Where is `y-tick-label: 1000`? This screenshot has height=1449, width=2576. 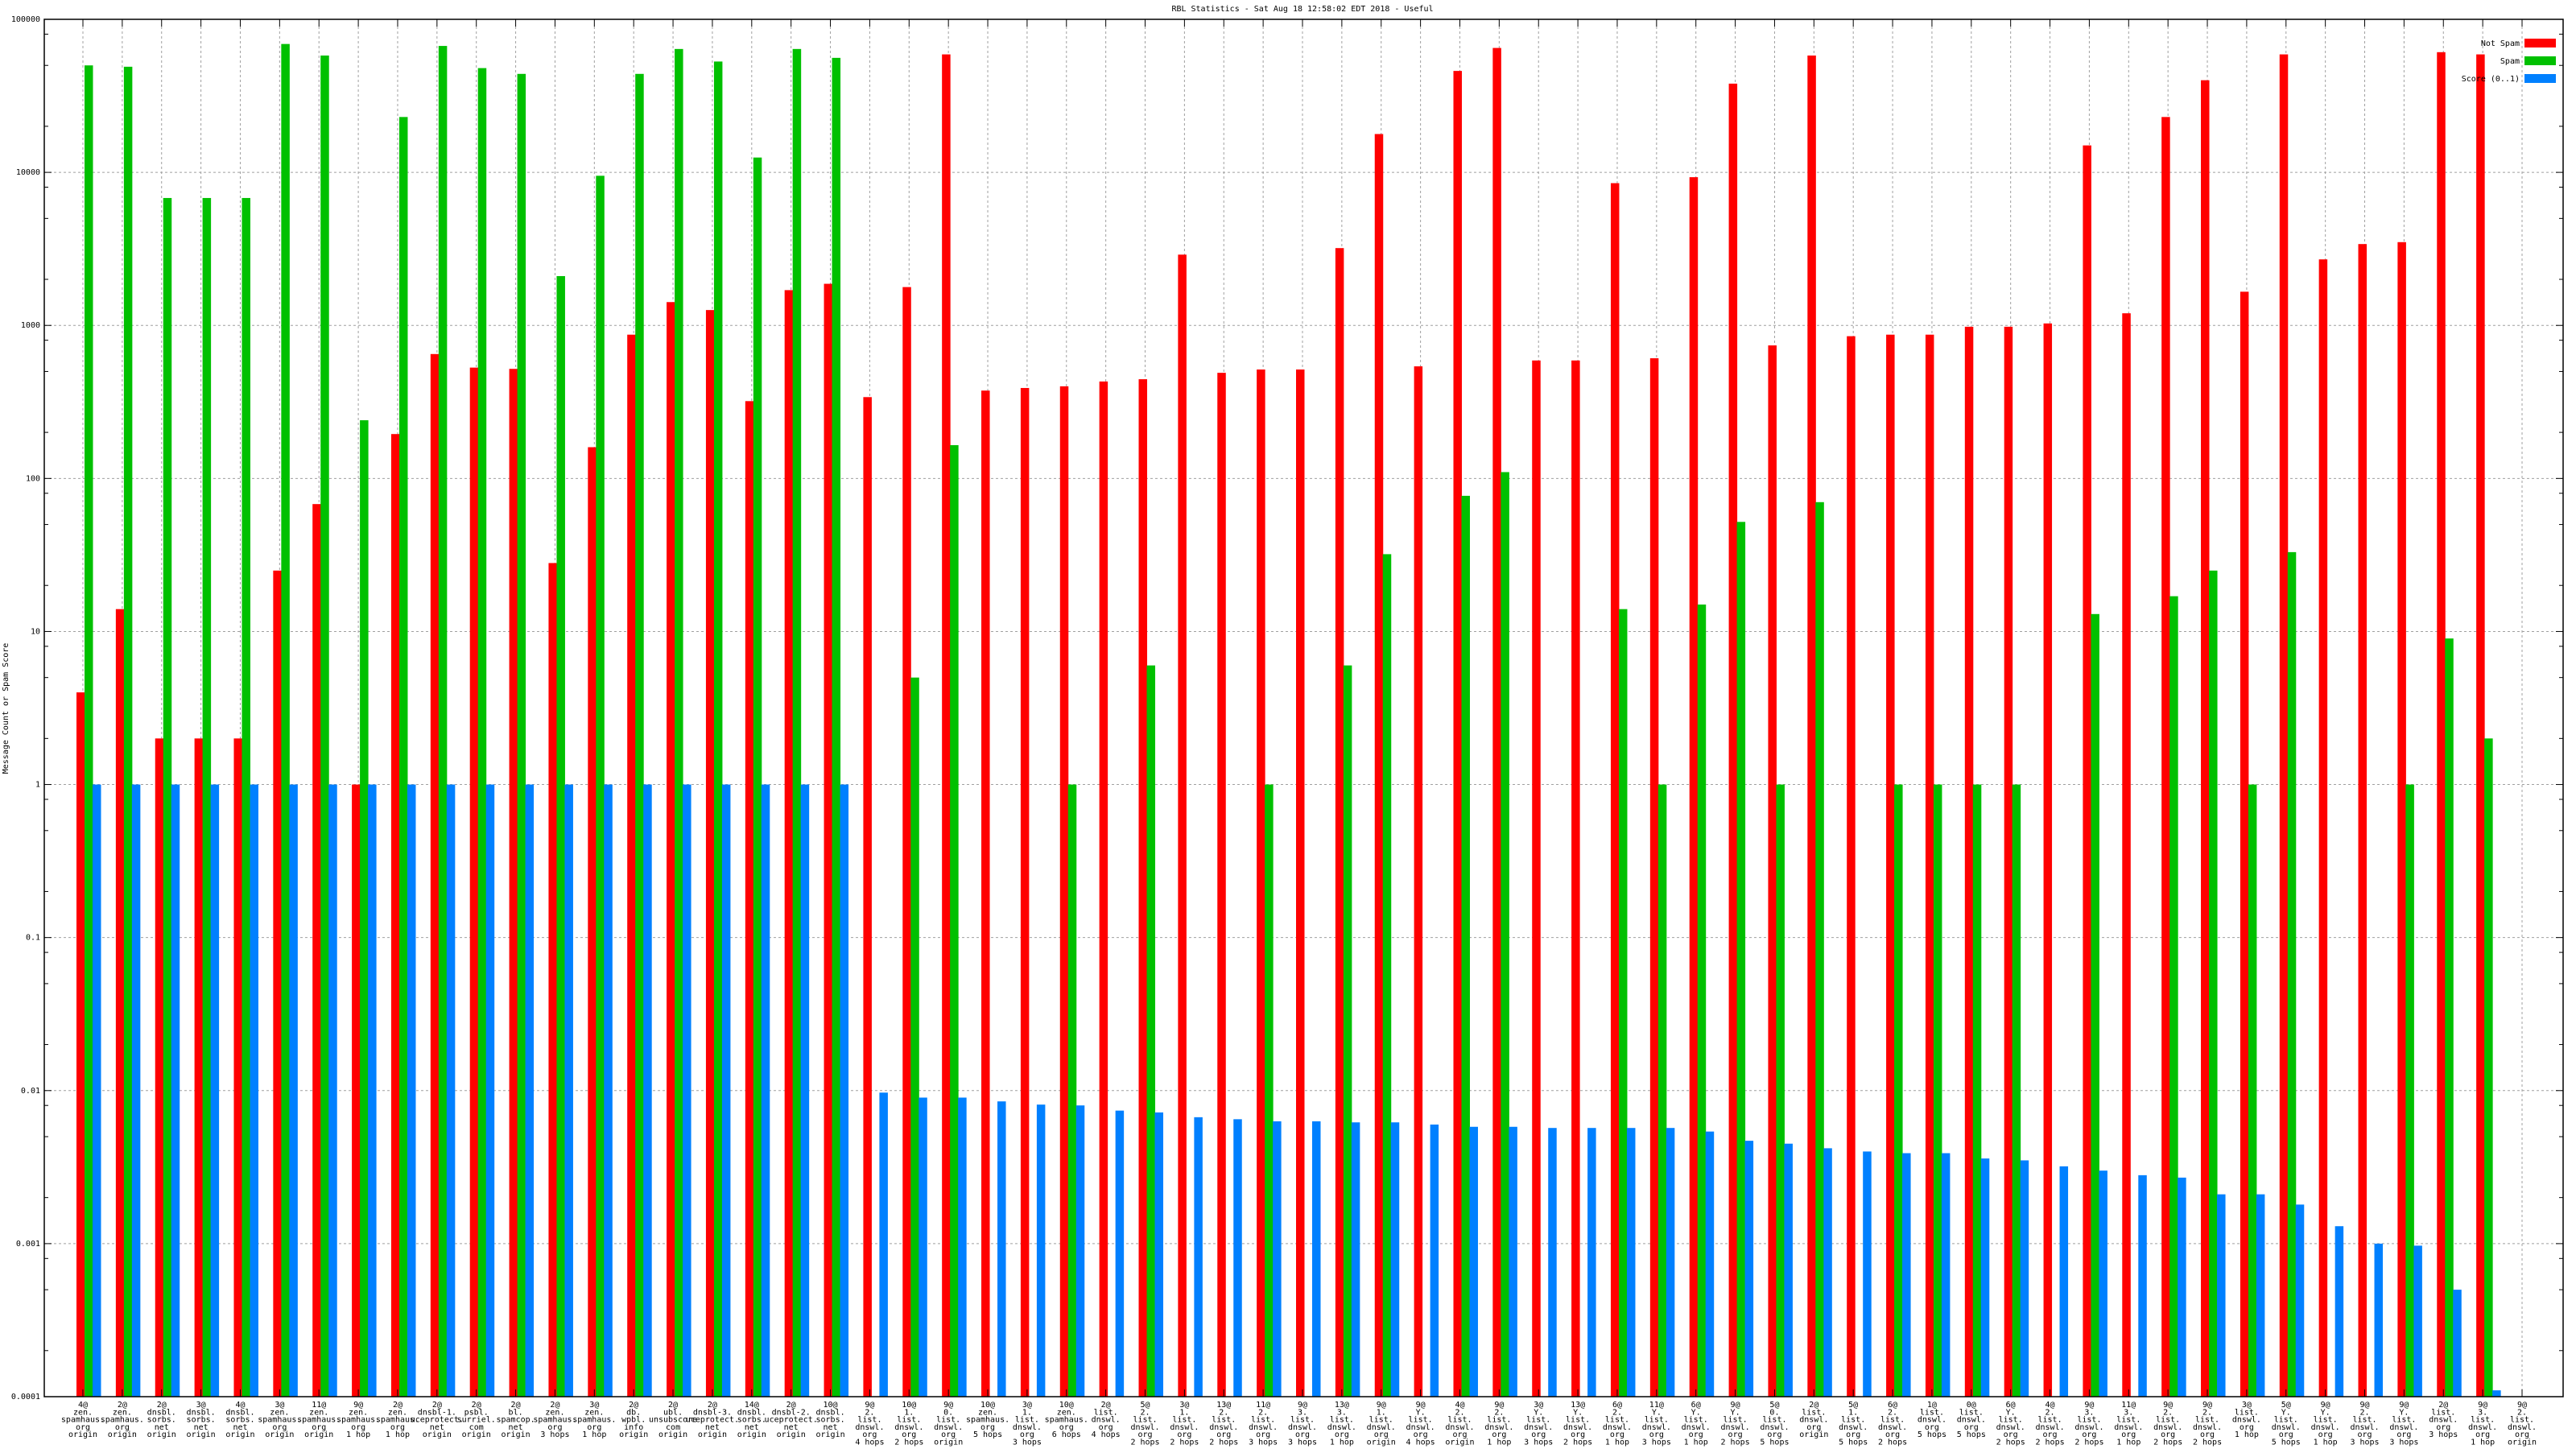 y-tick-label: 1000 is located at coordinates (30, 325).